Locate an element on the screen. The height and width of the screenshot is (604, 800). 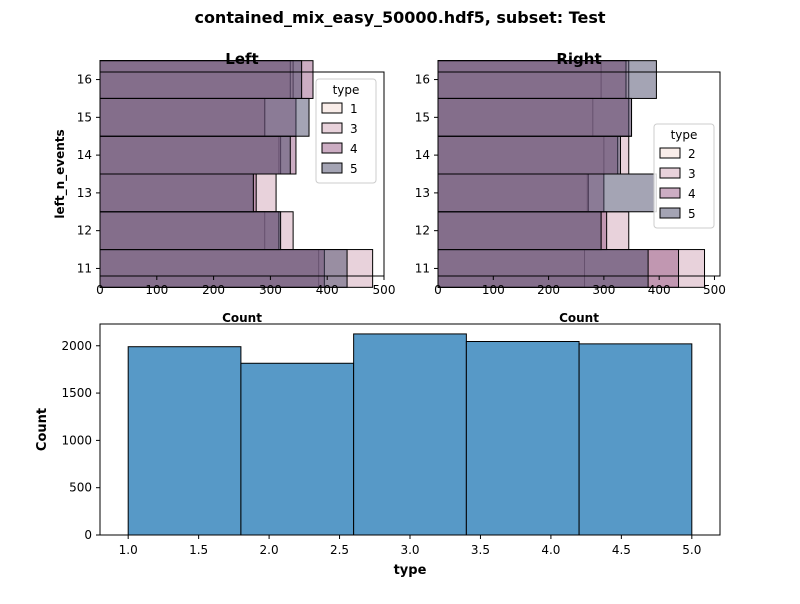
y-tick-label-right: 15 is located at coordinates (422, 117).